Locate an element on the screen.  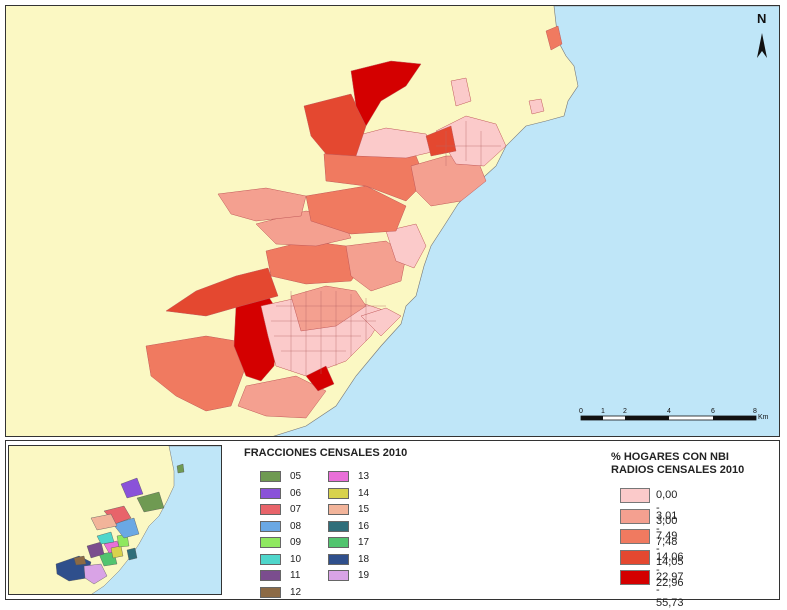
nbi-class-label: 0,00 - 3,00 is located at coordinates (667, 508).